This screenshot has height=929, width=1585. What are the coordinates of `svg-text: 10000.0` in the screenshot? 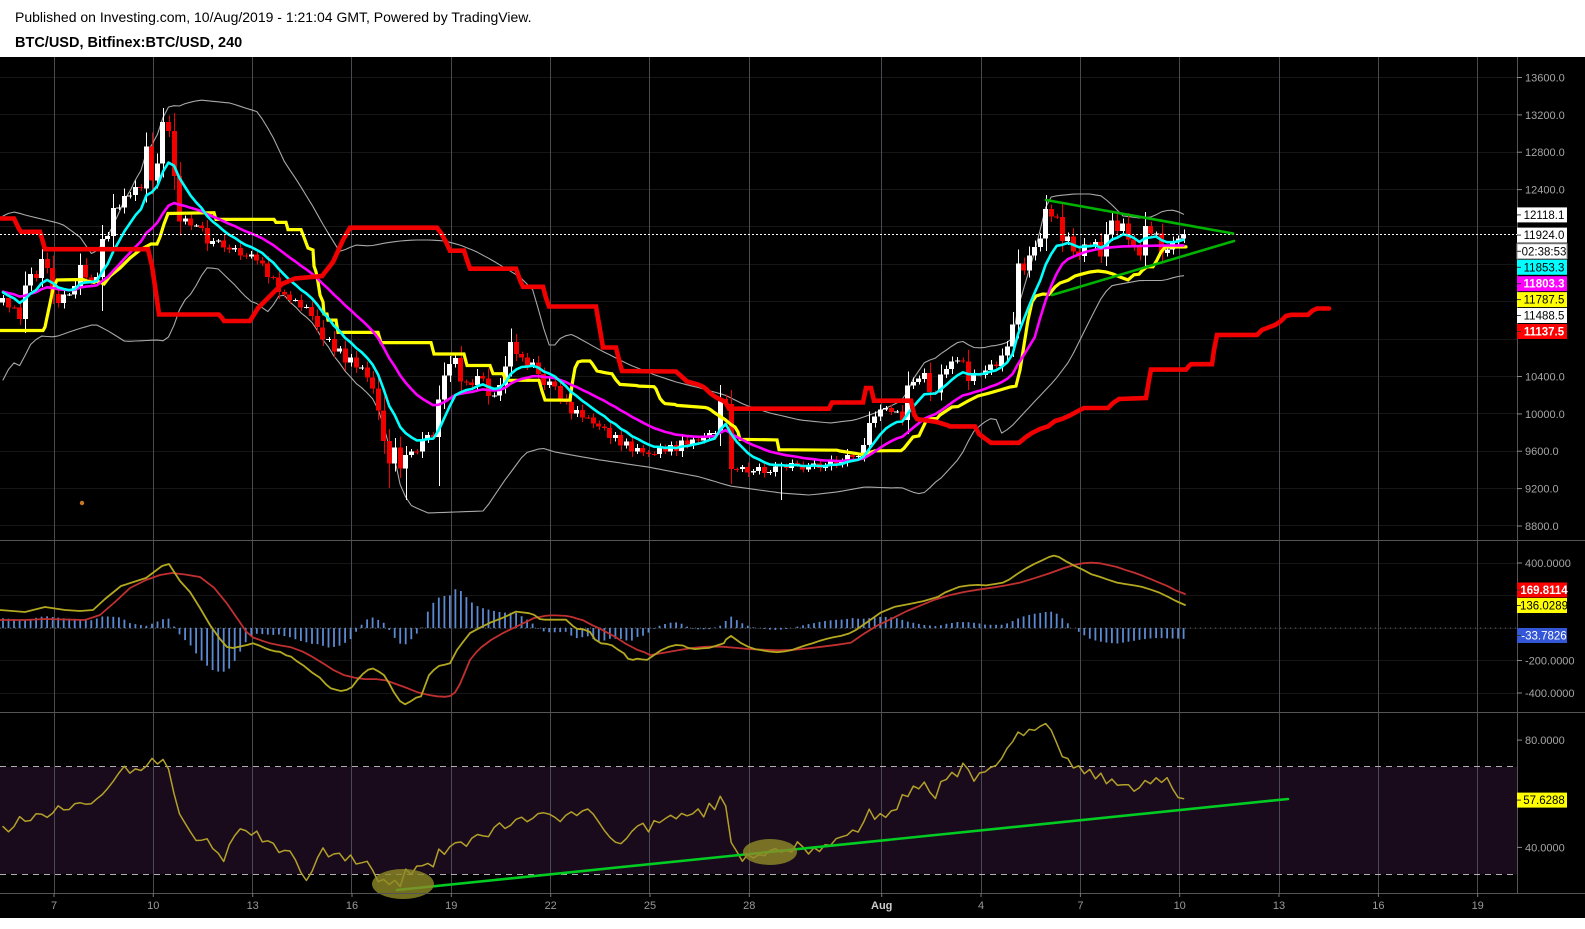 It's located at (1545, 415).